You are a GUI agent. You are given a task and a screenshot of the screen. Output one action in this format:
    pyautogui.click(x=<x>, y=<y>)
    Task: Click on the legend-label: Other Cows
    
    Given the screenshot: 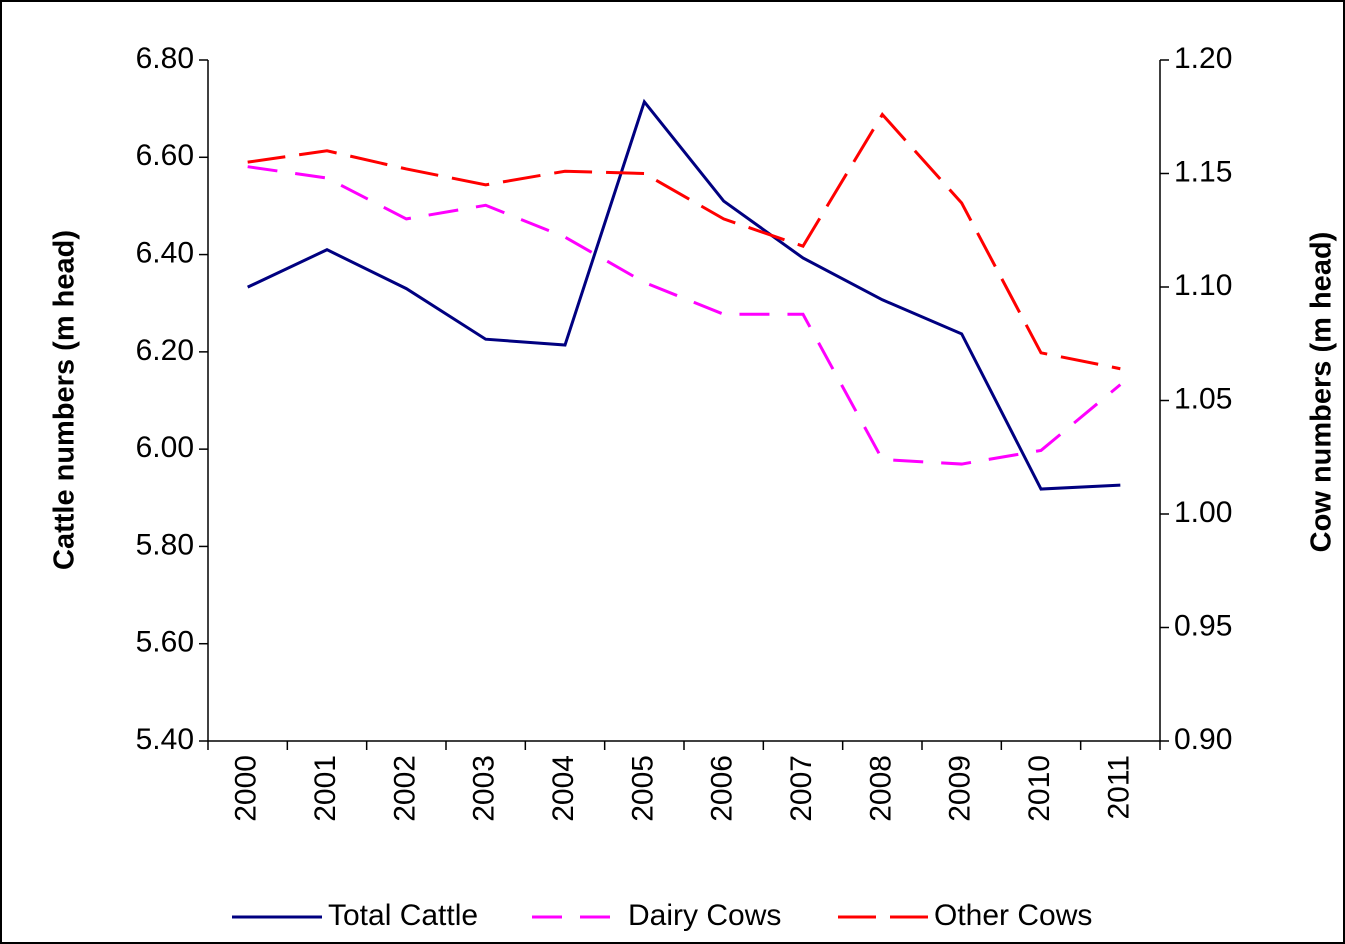 What is the action you would take?
    pyautogui.click(x=1013, y=915)
    